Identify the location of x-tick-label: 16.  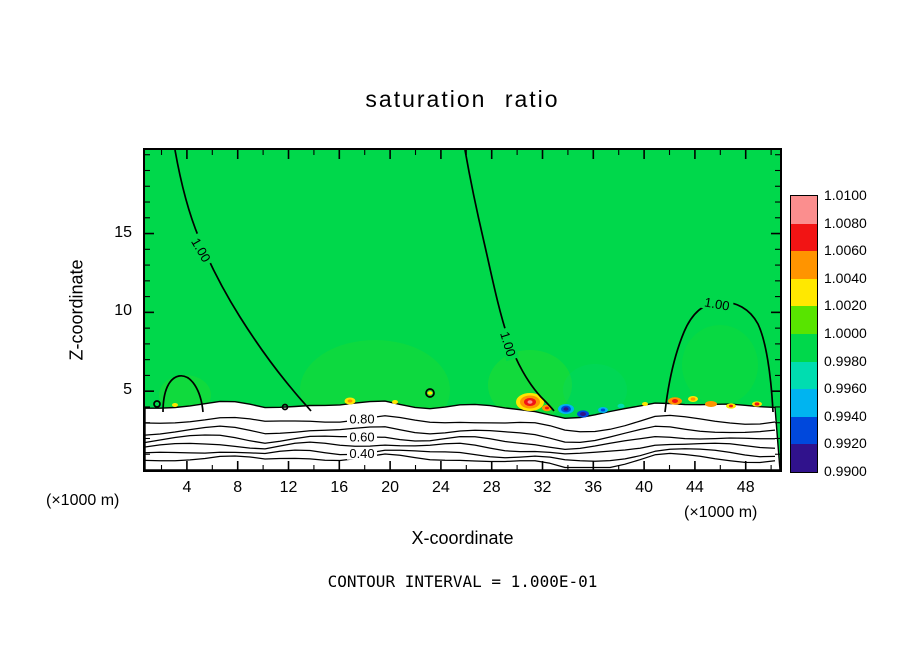
(339, 487).